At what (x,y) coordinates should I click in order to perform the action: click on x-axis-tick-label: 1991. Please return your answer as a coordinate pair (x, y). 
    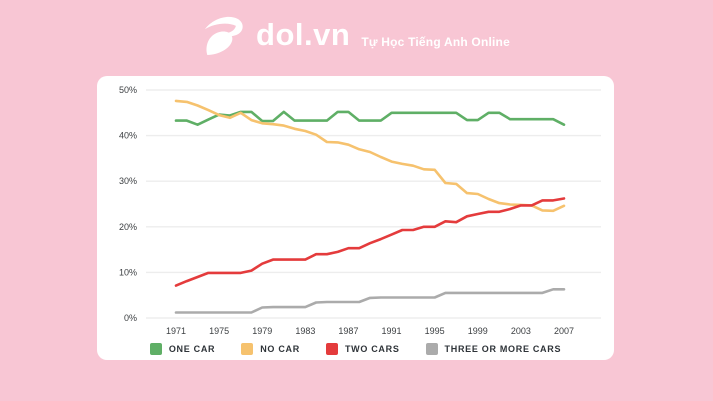
    Looking at the image, I should click on (392, 331).